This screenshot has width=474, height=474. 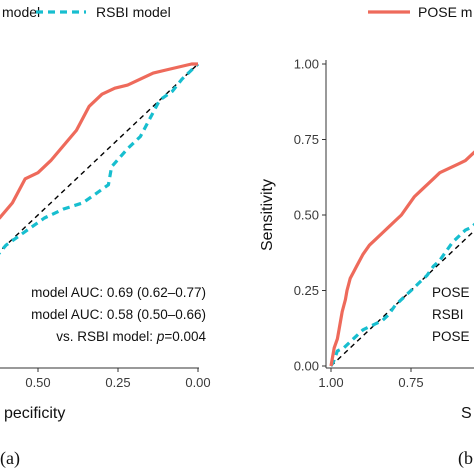 What do you see at coordinates (21, 12) in the screenshot?
I see `legend-label-pose: model` at bounding box center [21, 12].